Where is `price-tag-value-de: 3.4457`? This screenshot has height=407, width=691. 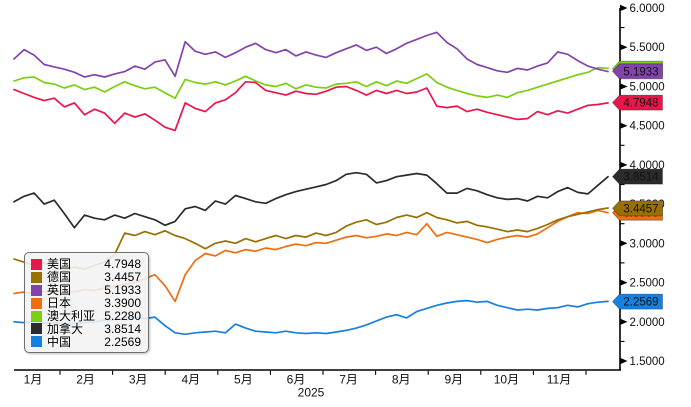 price-tag-value-de: 3.4457 is located at coordinates (640, 209).